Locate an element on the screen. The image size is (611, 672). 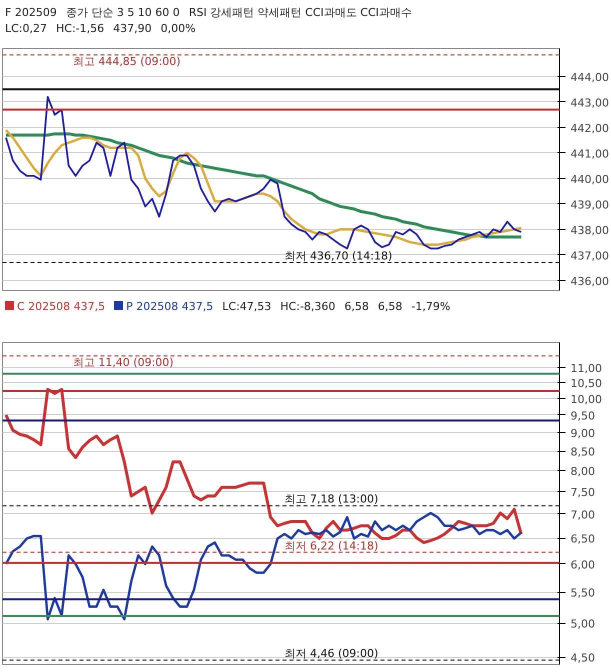
text: LC:47,53 is located at coordinates (247, 306).